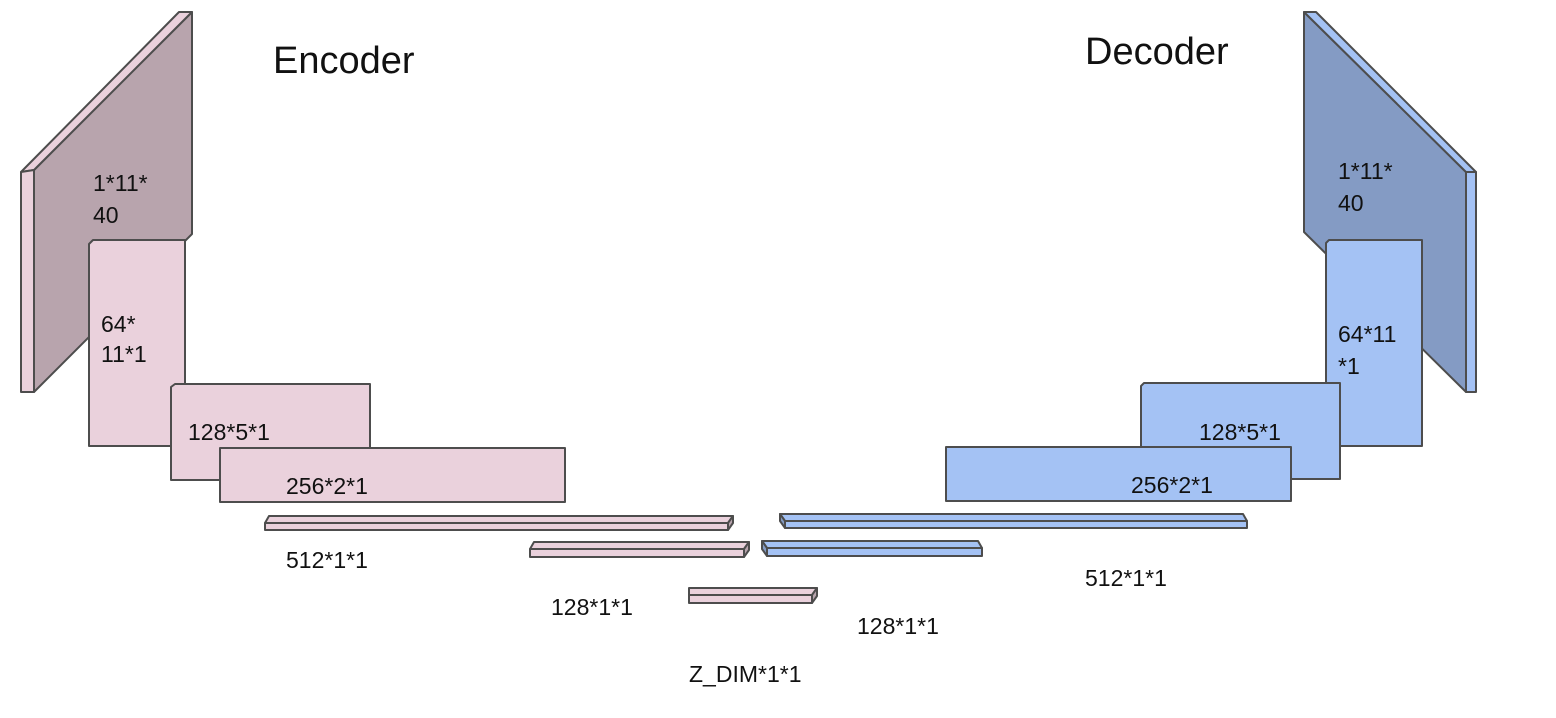 This screenshot has height=718, width=1556. I want to click on encoder-fc1-bar, so click(499, 523).